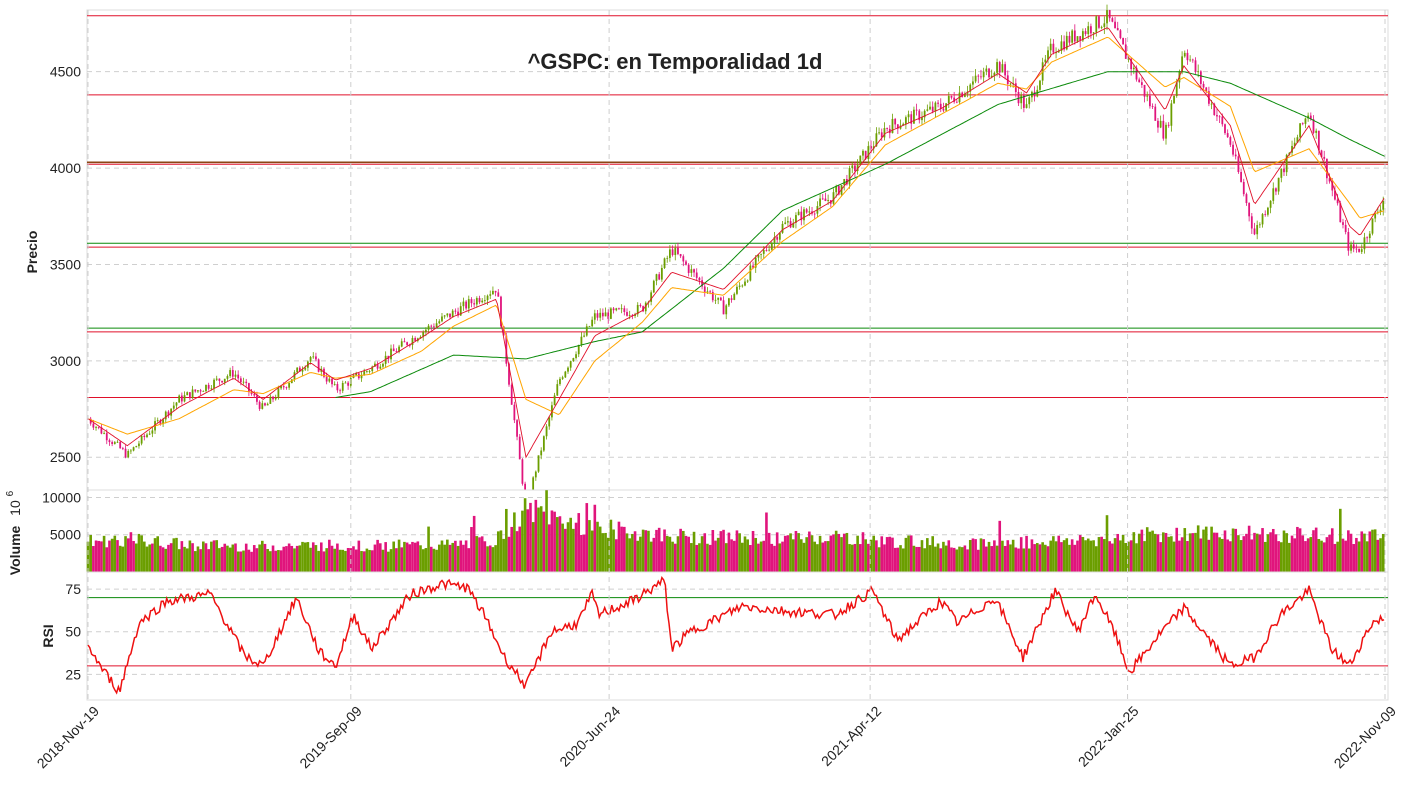  I want to click on rsi-tick-label: 25, so click(73, 674).